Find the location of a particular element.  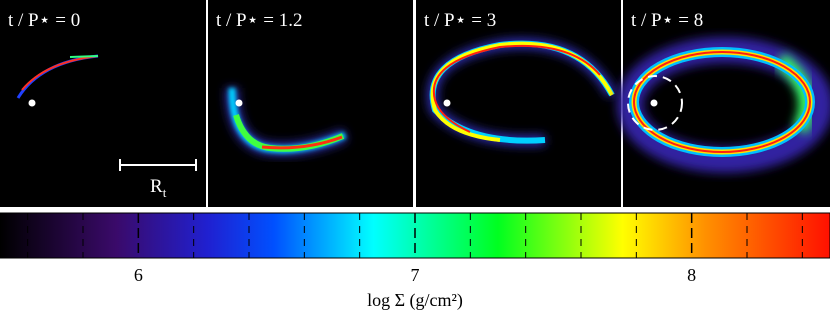

scale-subscript: t is located at coordinates (165, 192).